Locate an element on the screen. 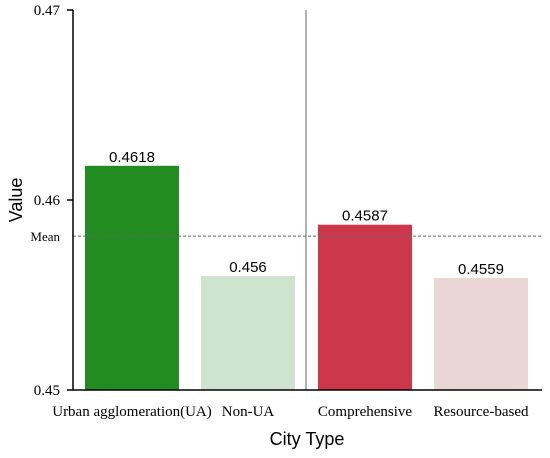 This screenshot has width=550, height=458. bar-value-label: 0.4559 is located at coordinates (481, 269).